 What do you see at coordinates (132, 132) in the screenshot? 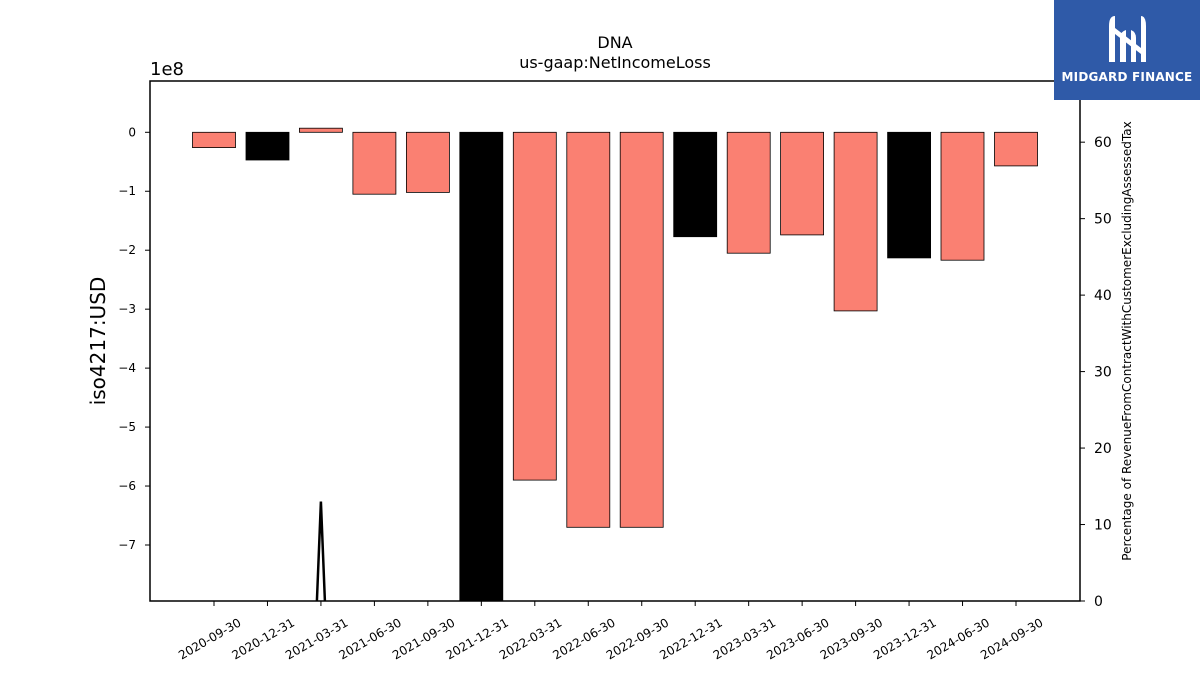
I see `y-tick-label: 0` at bounding box center [132, 132].